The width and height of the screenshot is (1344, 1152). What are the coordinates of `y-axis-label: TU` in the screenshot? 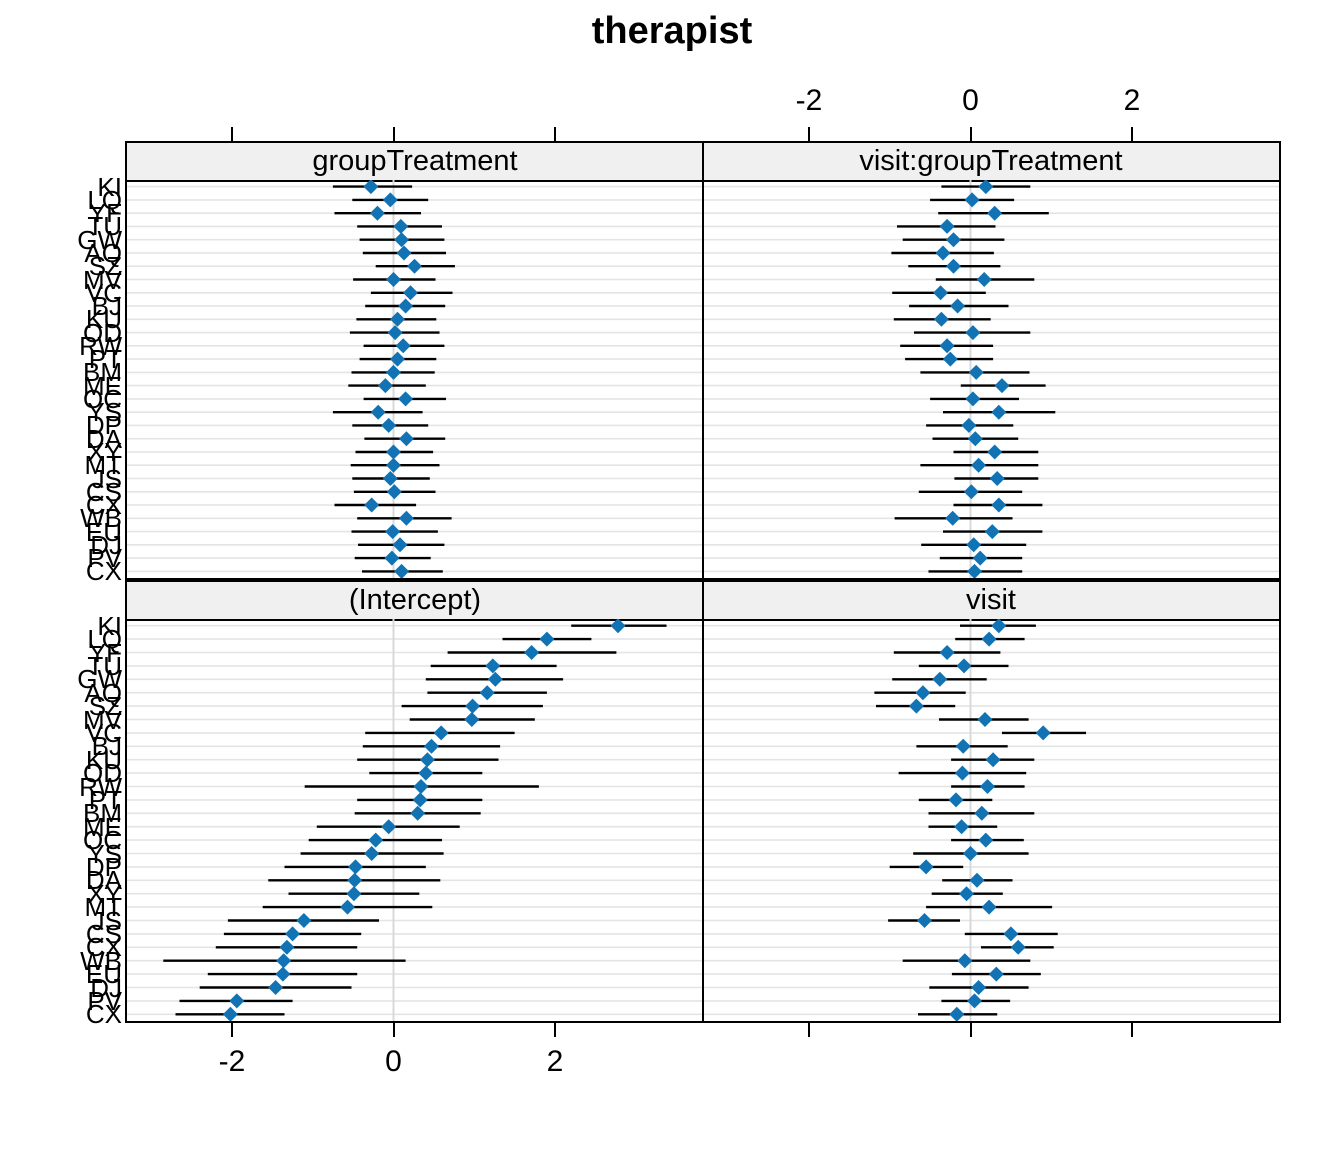 It's located at (104, 665).